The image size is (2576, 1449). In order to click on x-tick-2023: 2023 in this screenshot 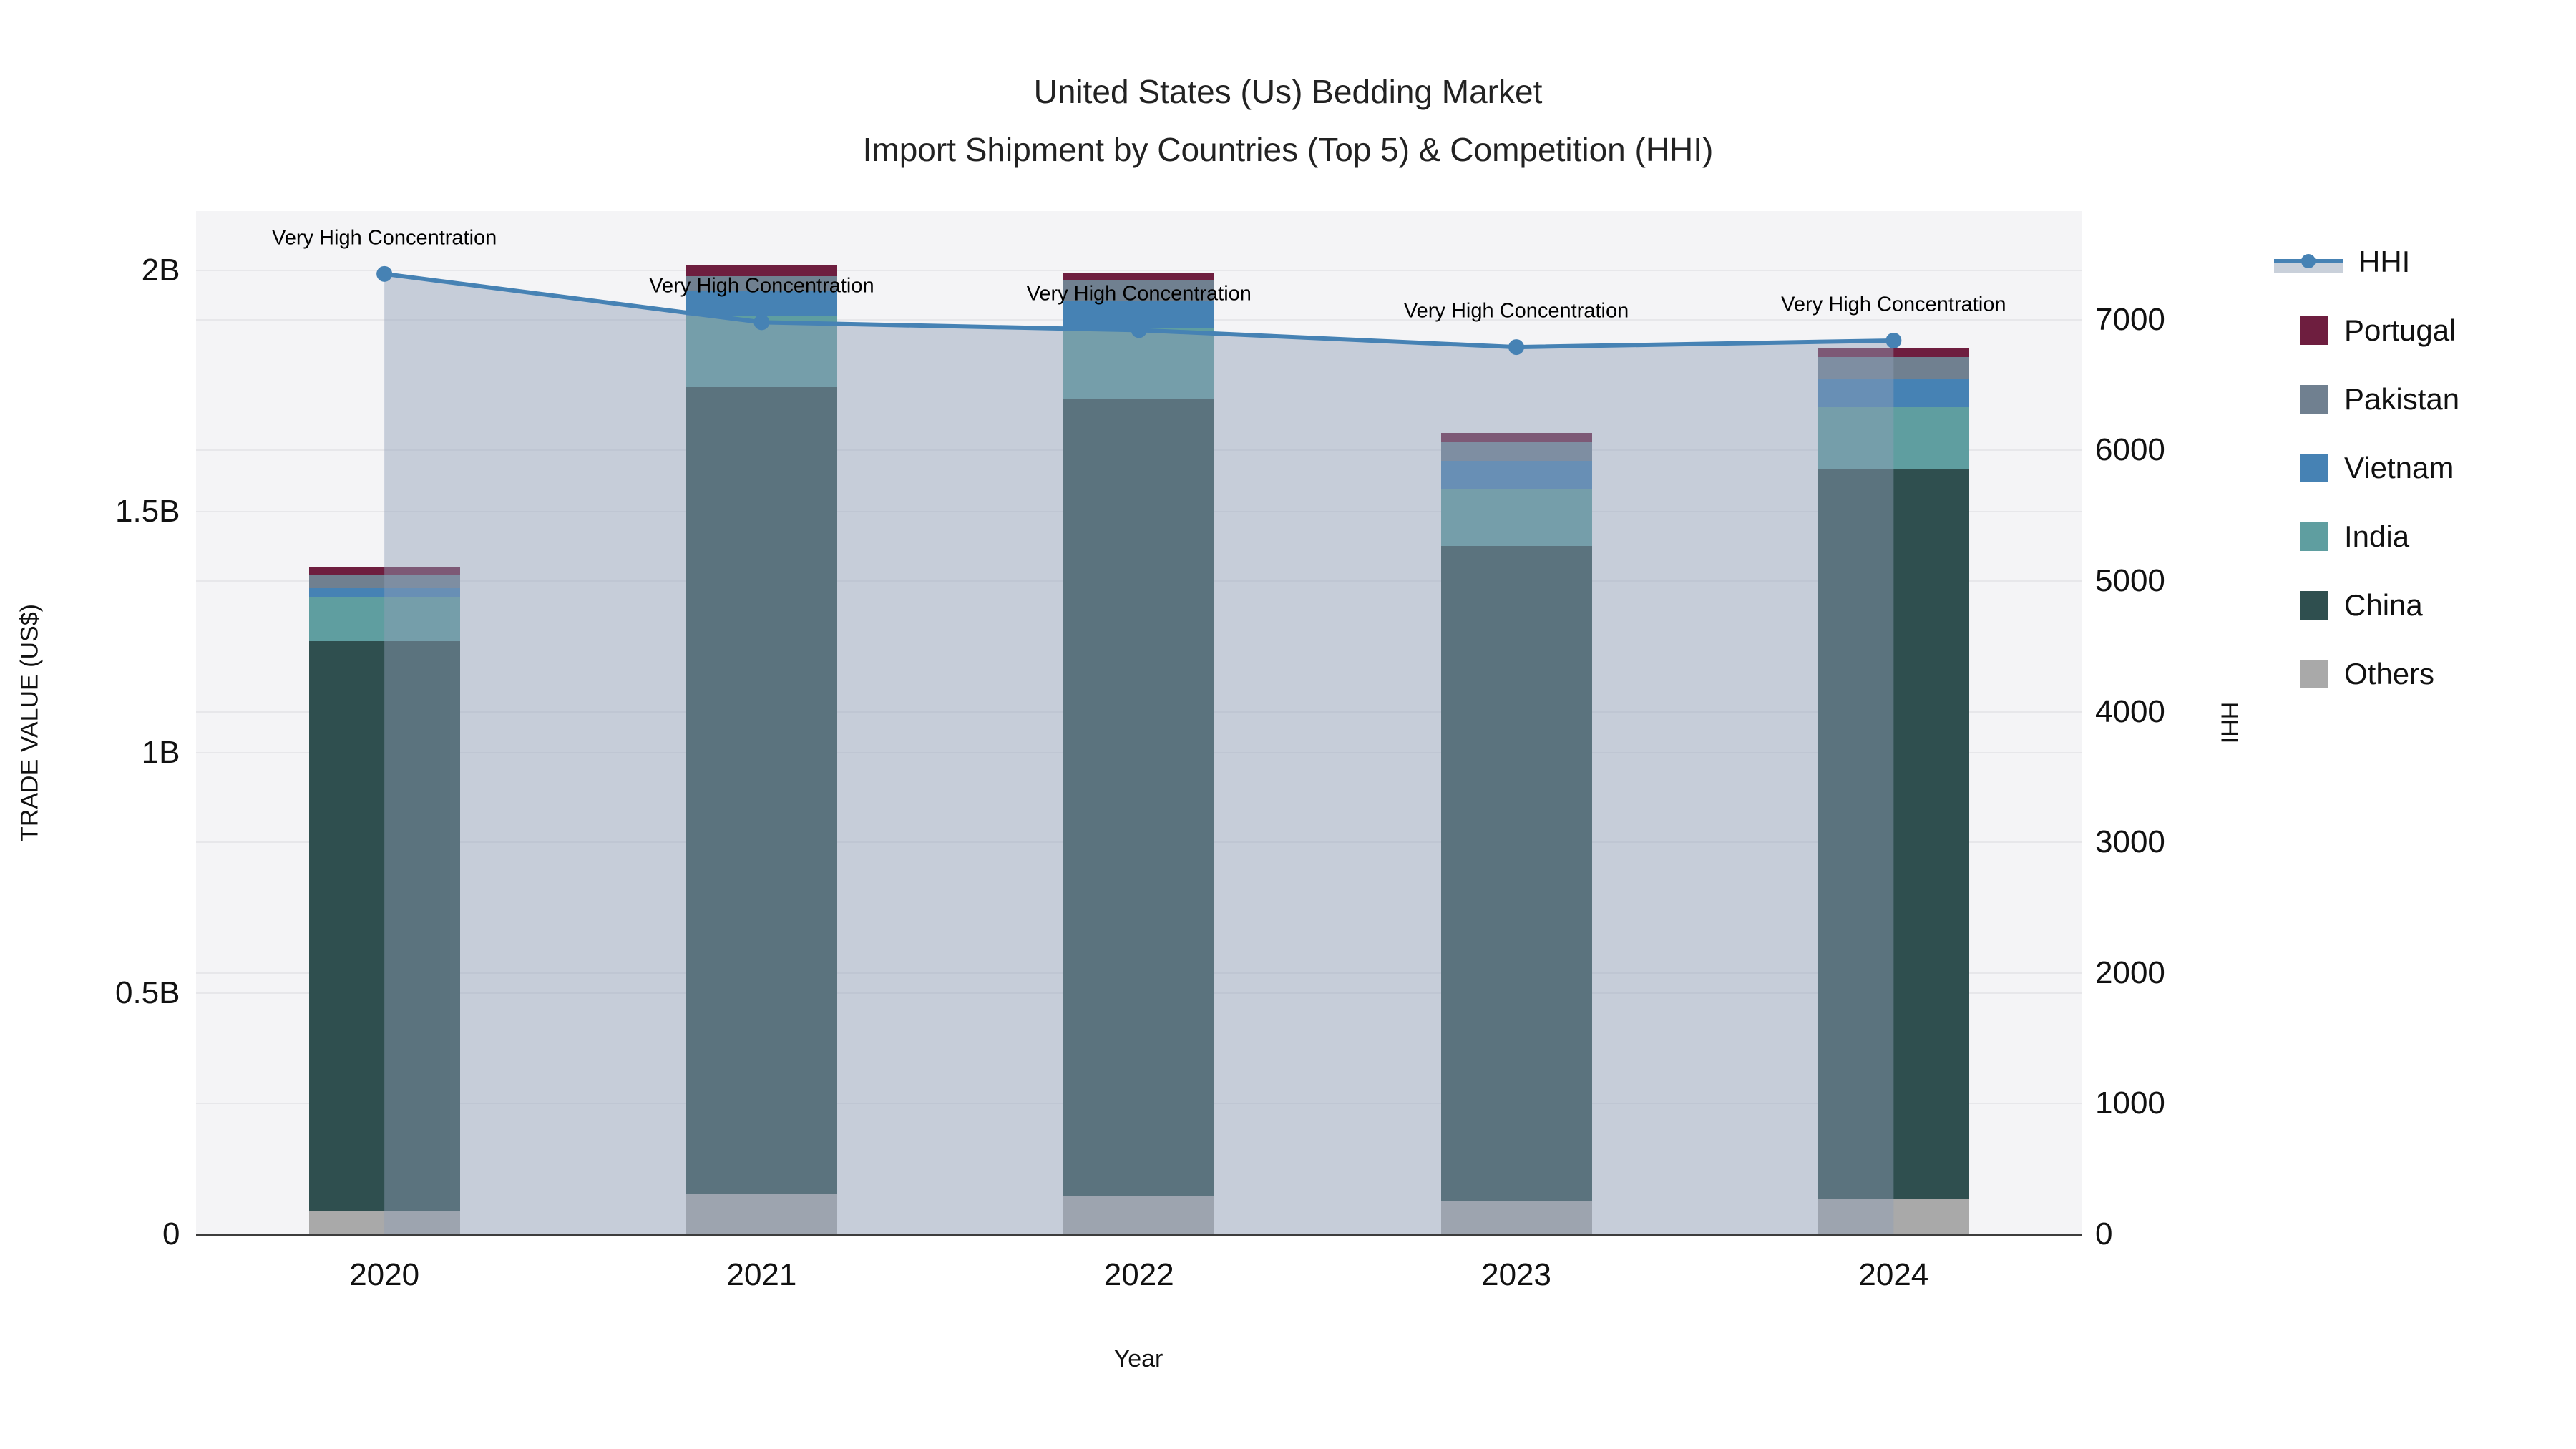, I will do `click(1516, 1274)`.